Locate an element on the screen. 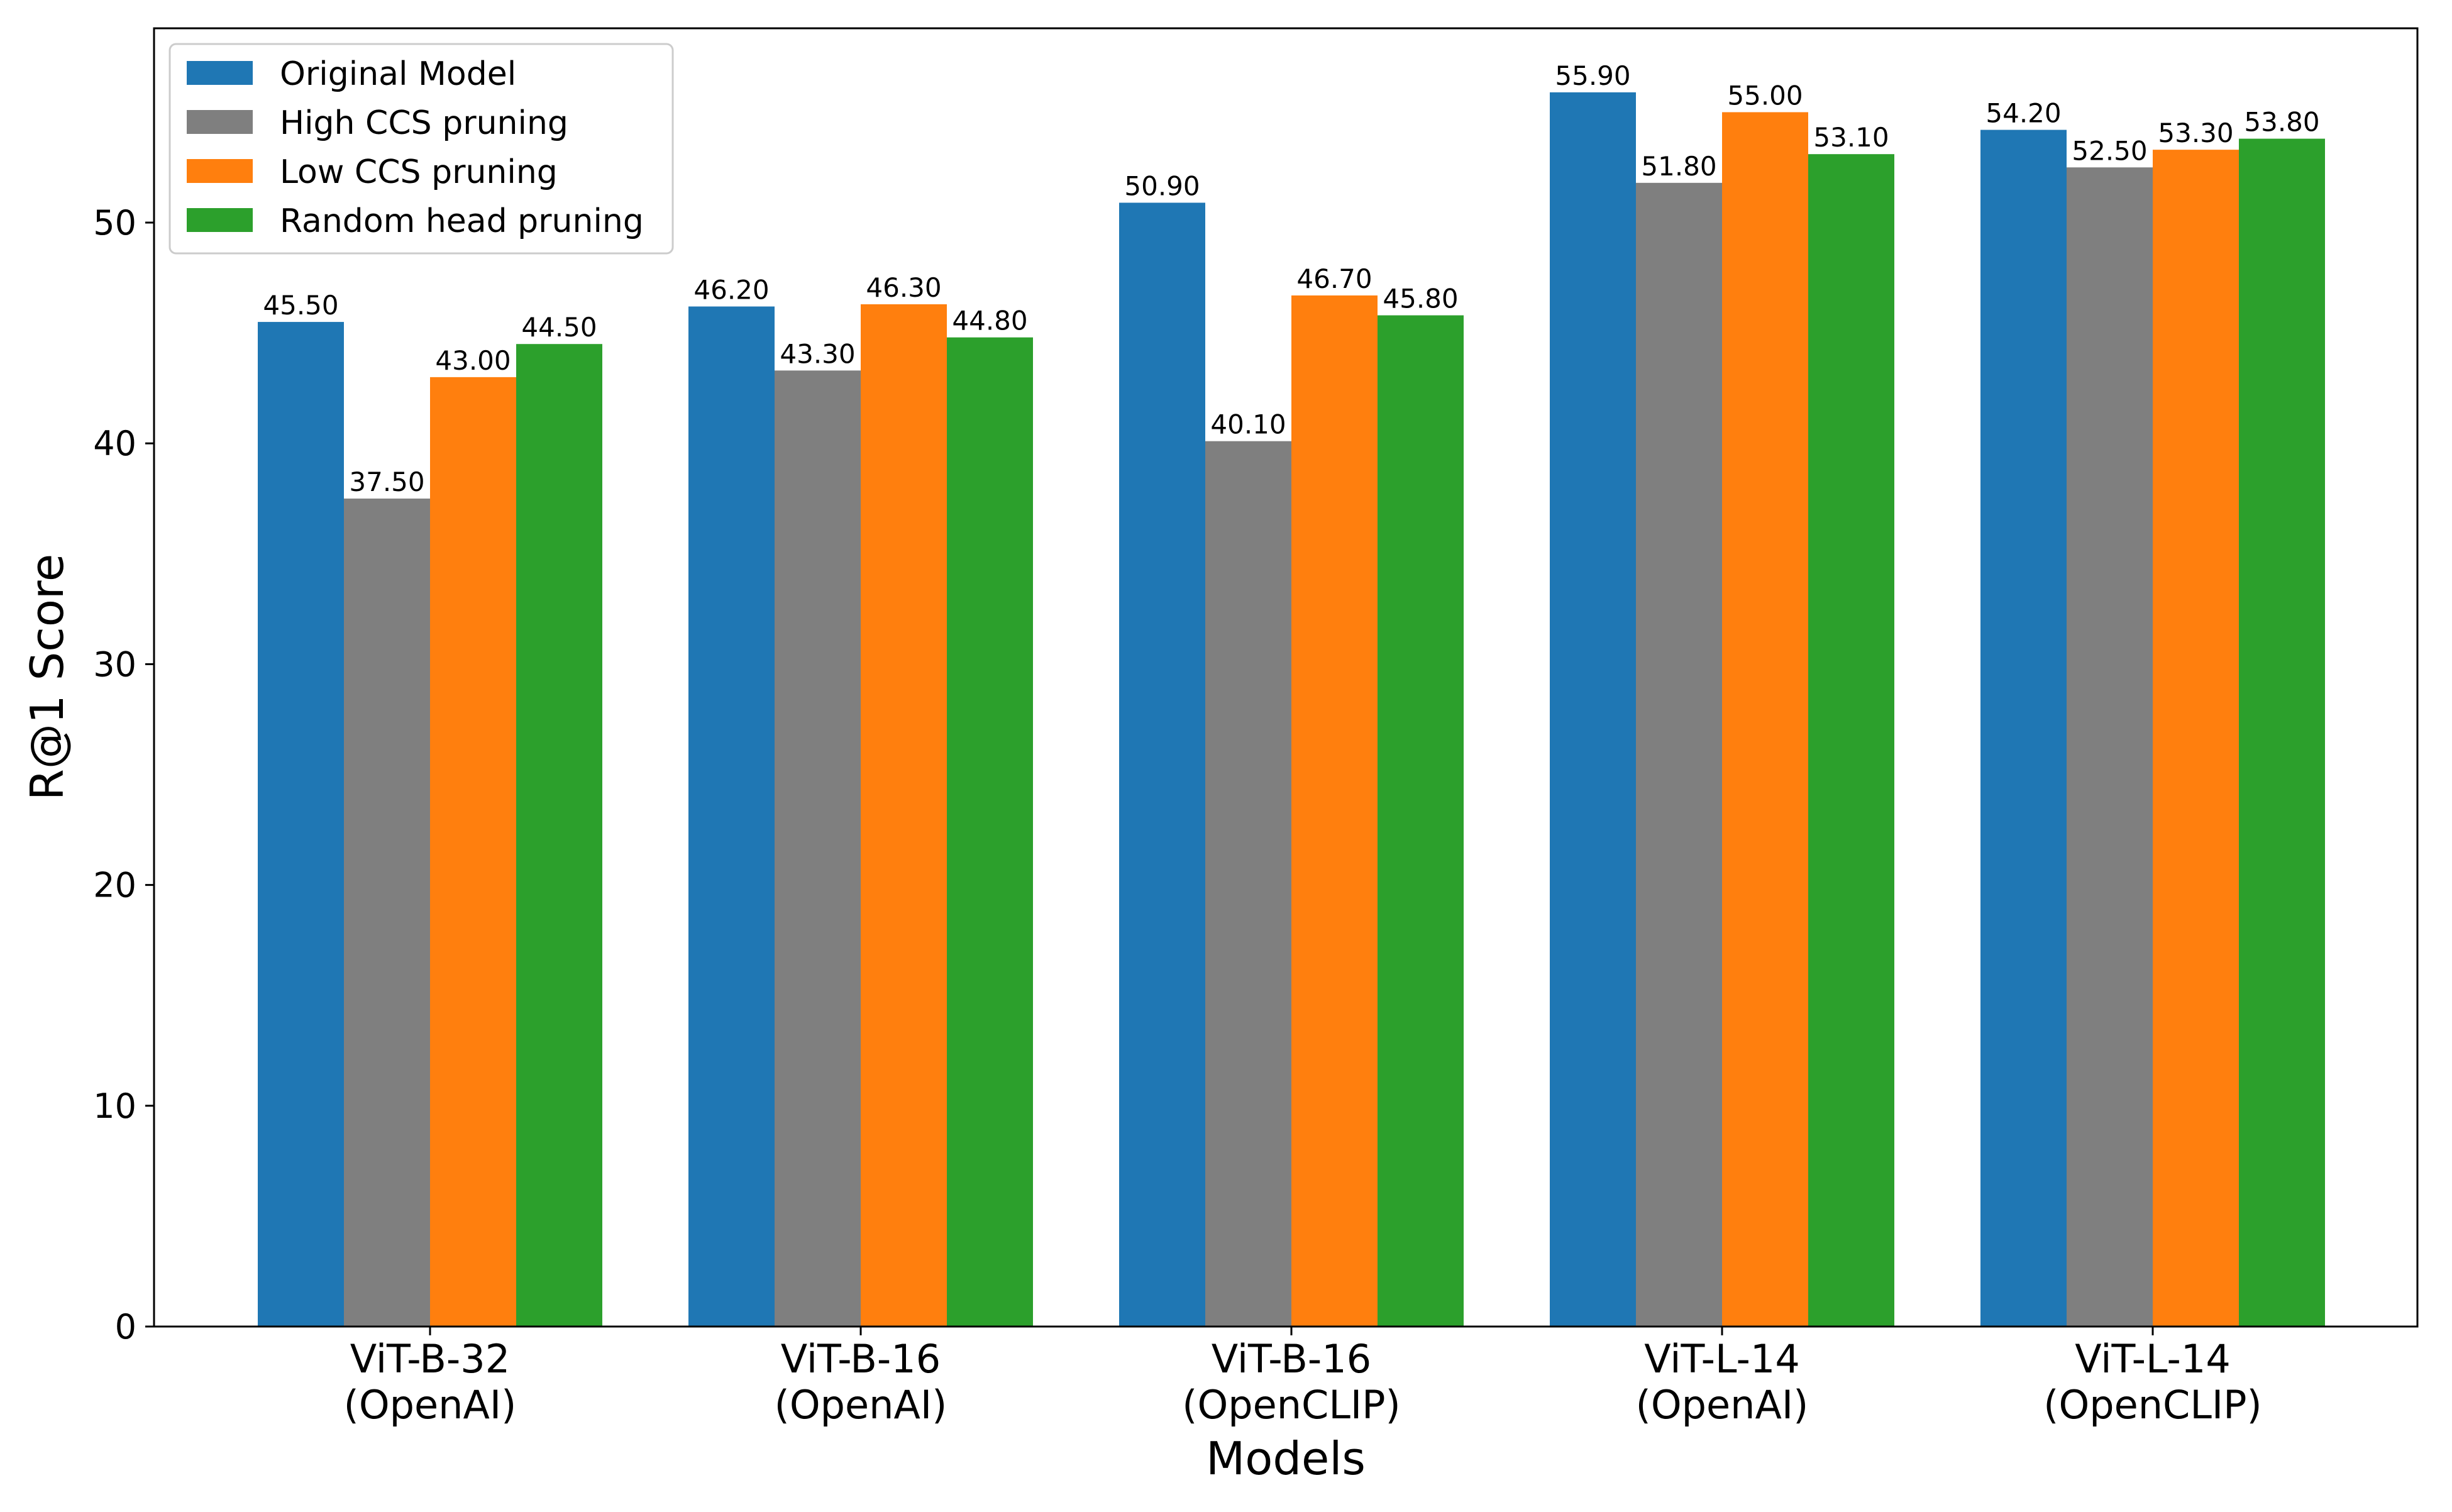  legend-frame is located at coordinates (421, 149).